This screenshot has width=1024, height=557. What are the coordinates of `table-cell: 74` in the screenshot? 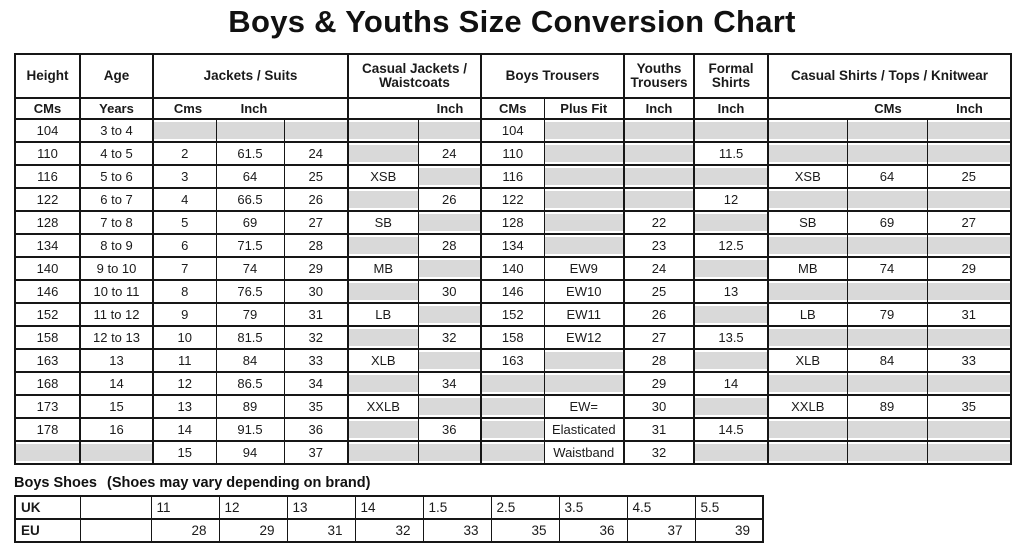 It's located at (250, 268).